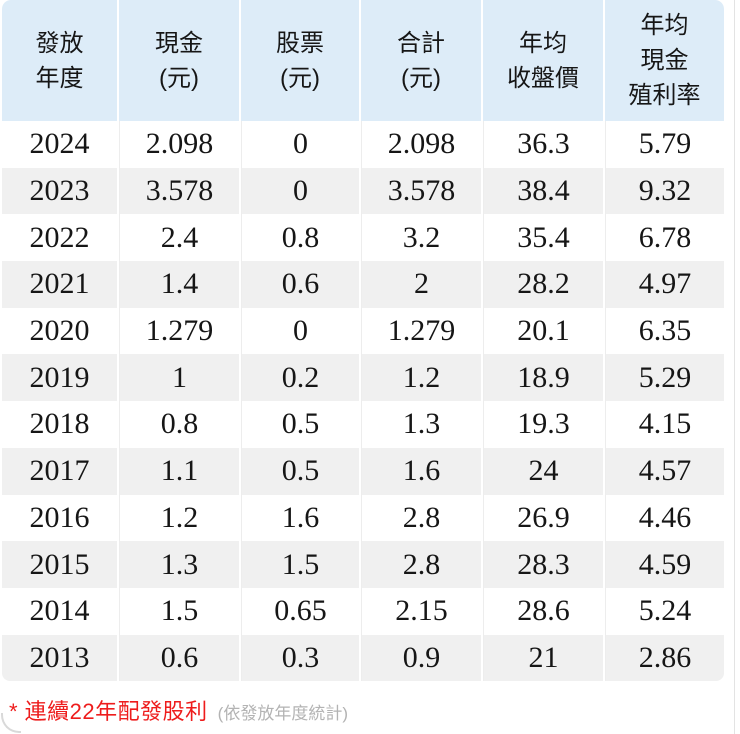 The height and width of the screenshot is (734, 740). Describe the element at coordinates (543, 78) in the screenshot. I see `header-line: 收盤價` at that location.